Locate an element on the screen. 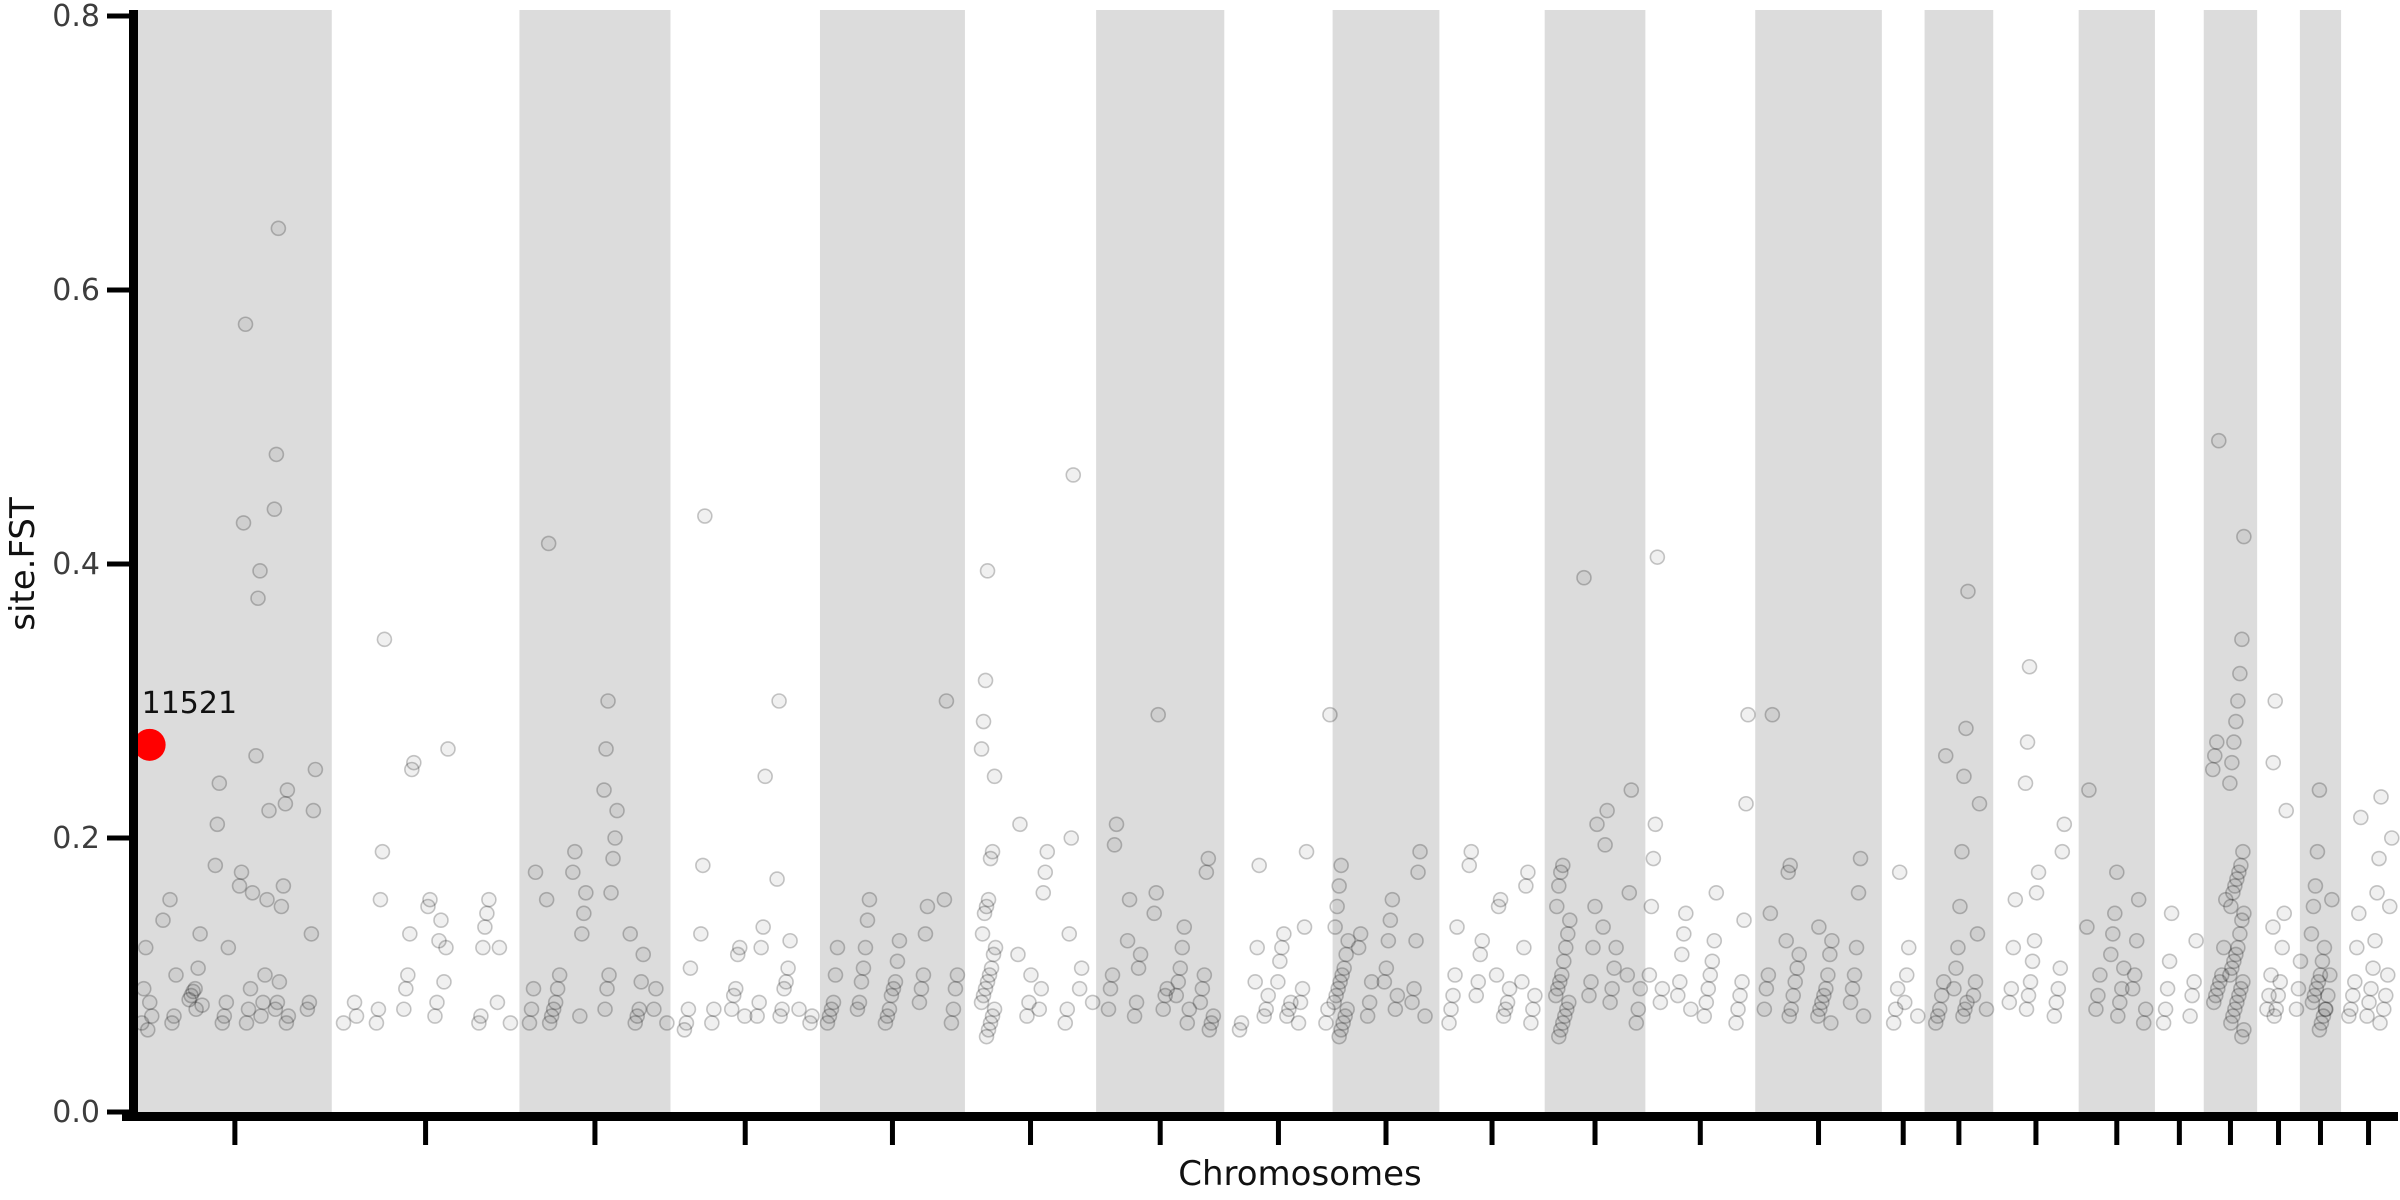 This screenshot has height=1200, width=2400. y-tick-label: 0.2 is located at coordinates (76, 838).